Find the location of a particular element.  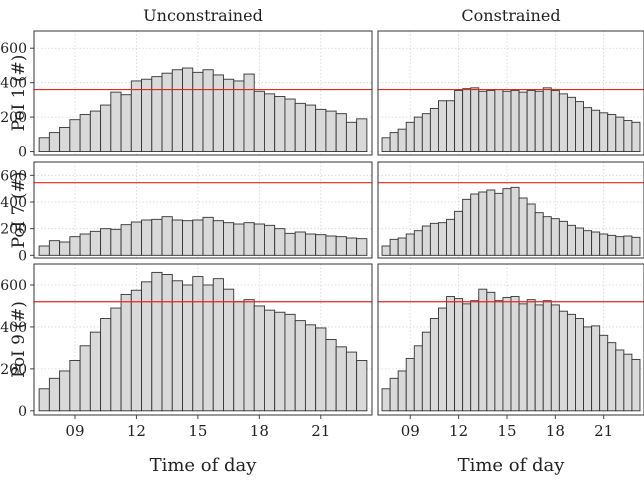

panel-border is located at coordinates (510, 93).